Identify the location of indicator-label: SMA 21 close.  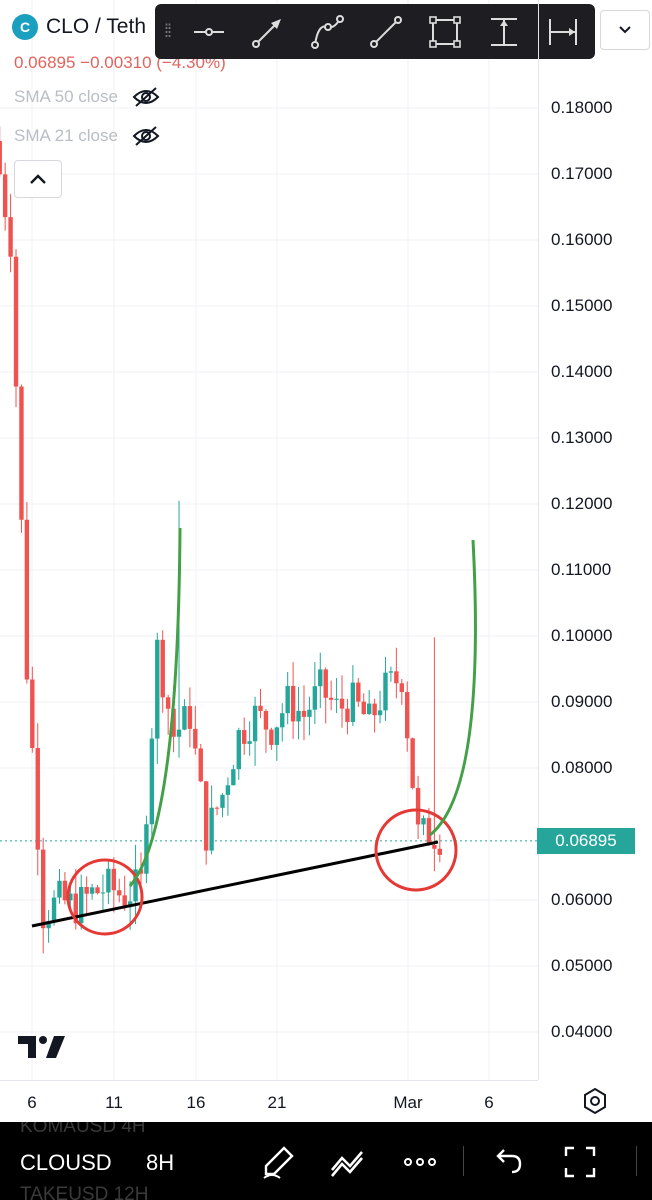
(66, 135).